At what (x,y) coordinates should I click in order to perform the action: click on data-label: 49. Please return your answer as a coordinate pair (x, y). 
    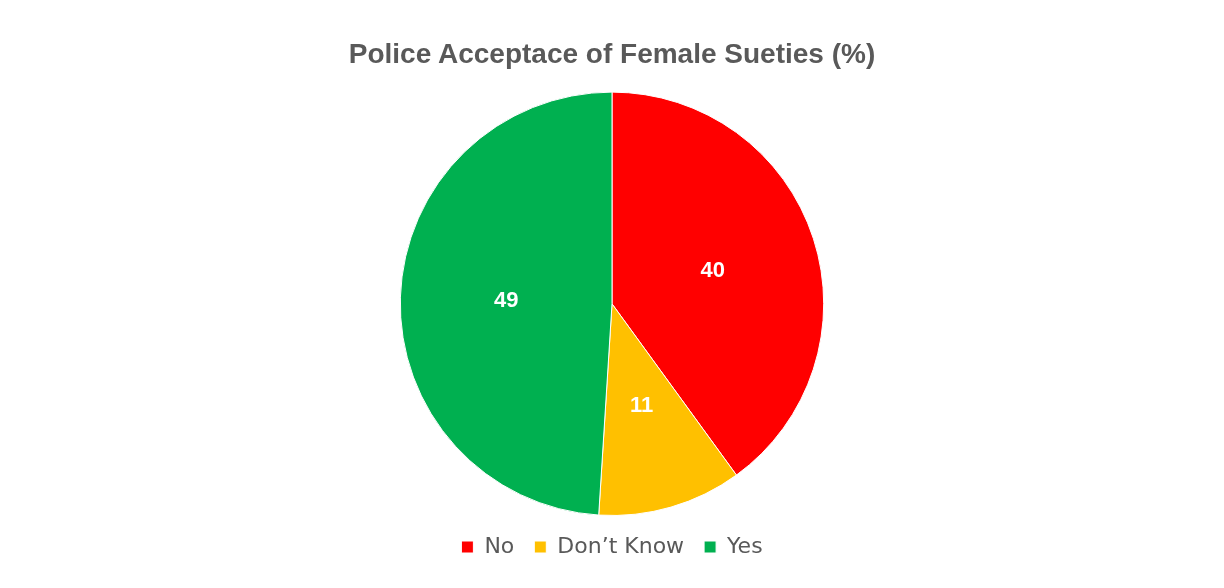
    Looking at the image, I should click on (506, 299).